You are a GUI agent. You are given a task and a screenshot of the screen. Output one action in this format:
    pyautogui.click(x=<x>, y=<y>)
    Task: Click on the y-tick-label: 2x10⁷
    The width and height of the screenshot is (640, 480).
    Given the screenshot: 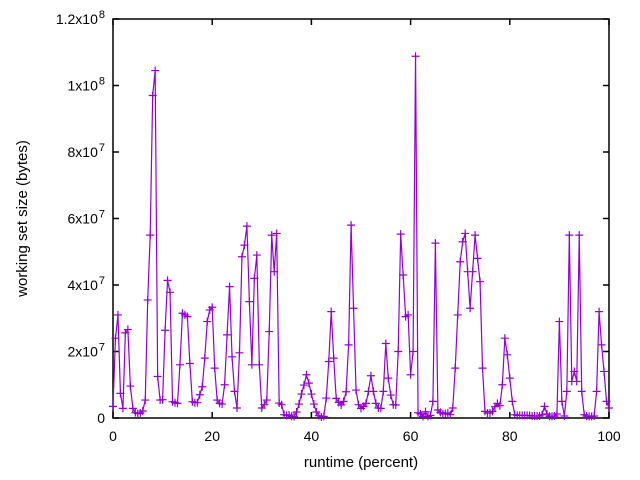 What is the action you would take?
    pyautogui.click(x=86, y=351)
    